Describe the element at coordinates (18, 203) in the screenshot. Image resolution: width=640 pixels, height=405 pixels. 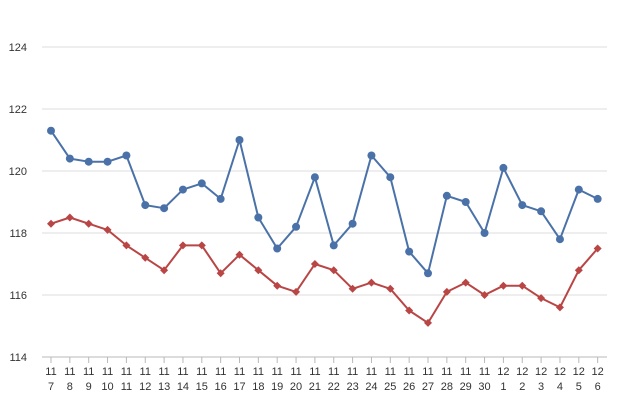
I see `y-axis-tick-labels: 114 116 118 120 122 124` at that location.